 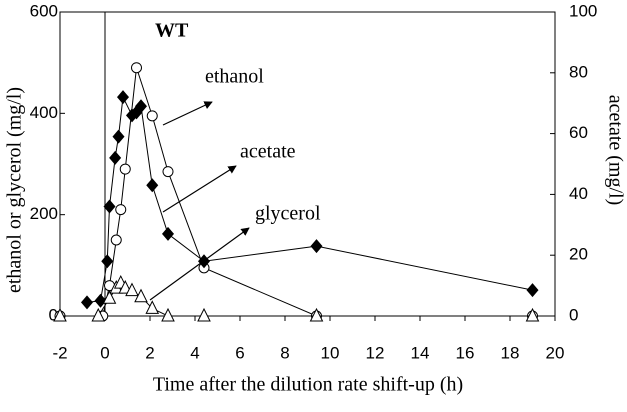 I want to click on annotation: acetate, so click(x=268, y=152).